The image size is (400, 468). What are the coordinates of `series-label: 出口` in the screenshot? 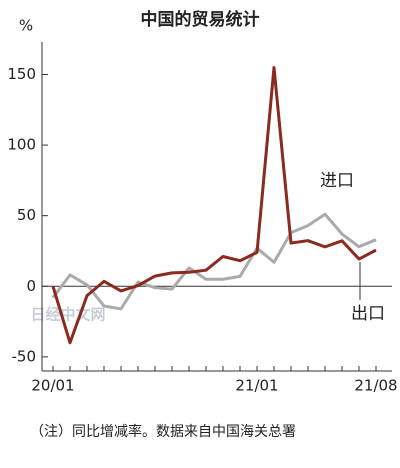 It's located at (368, 314).